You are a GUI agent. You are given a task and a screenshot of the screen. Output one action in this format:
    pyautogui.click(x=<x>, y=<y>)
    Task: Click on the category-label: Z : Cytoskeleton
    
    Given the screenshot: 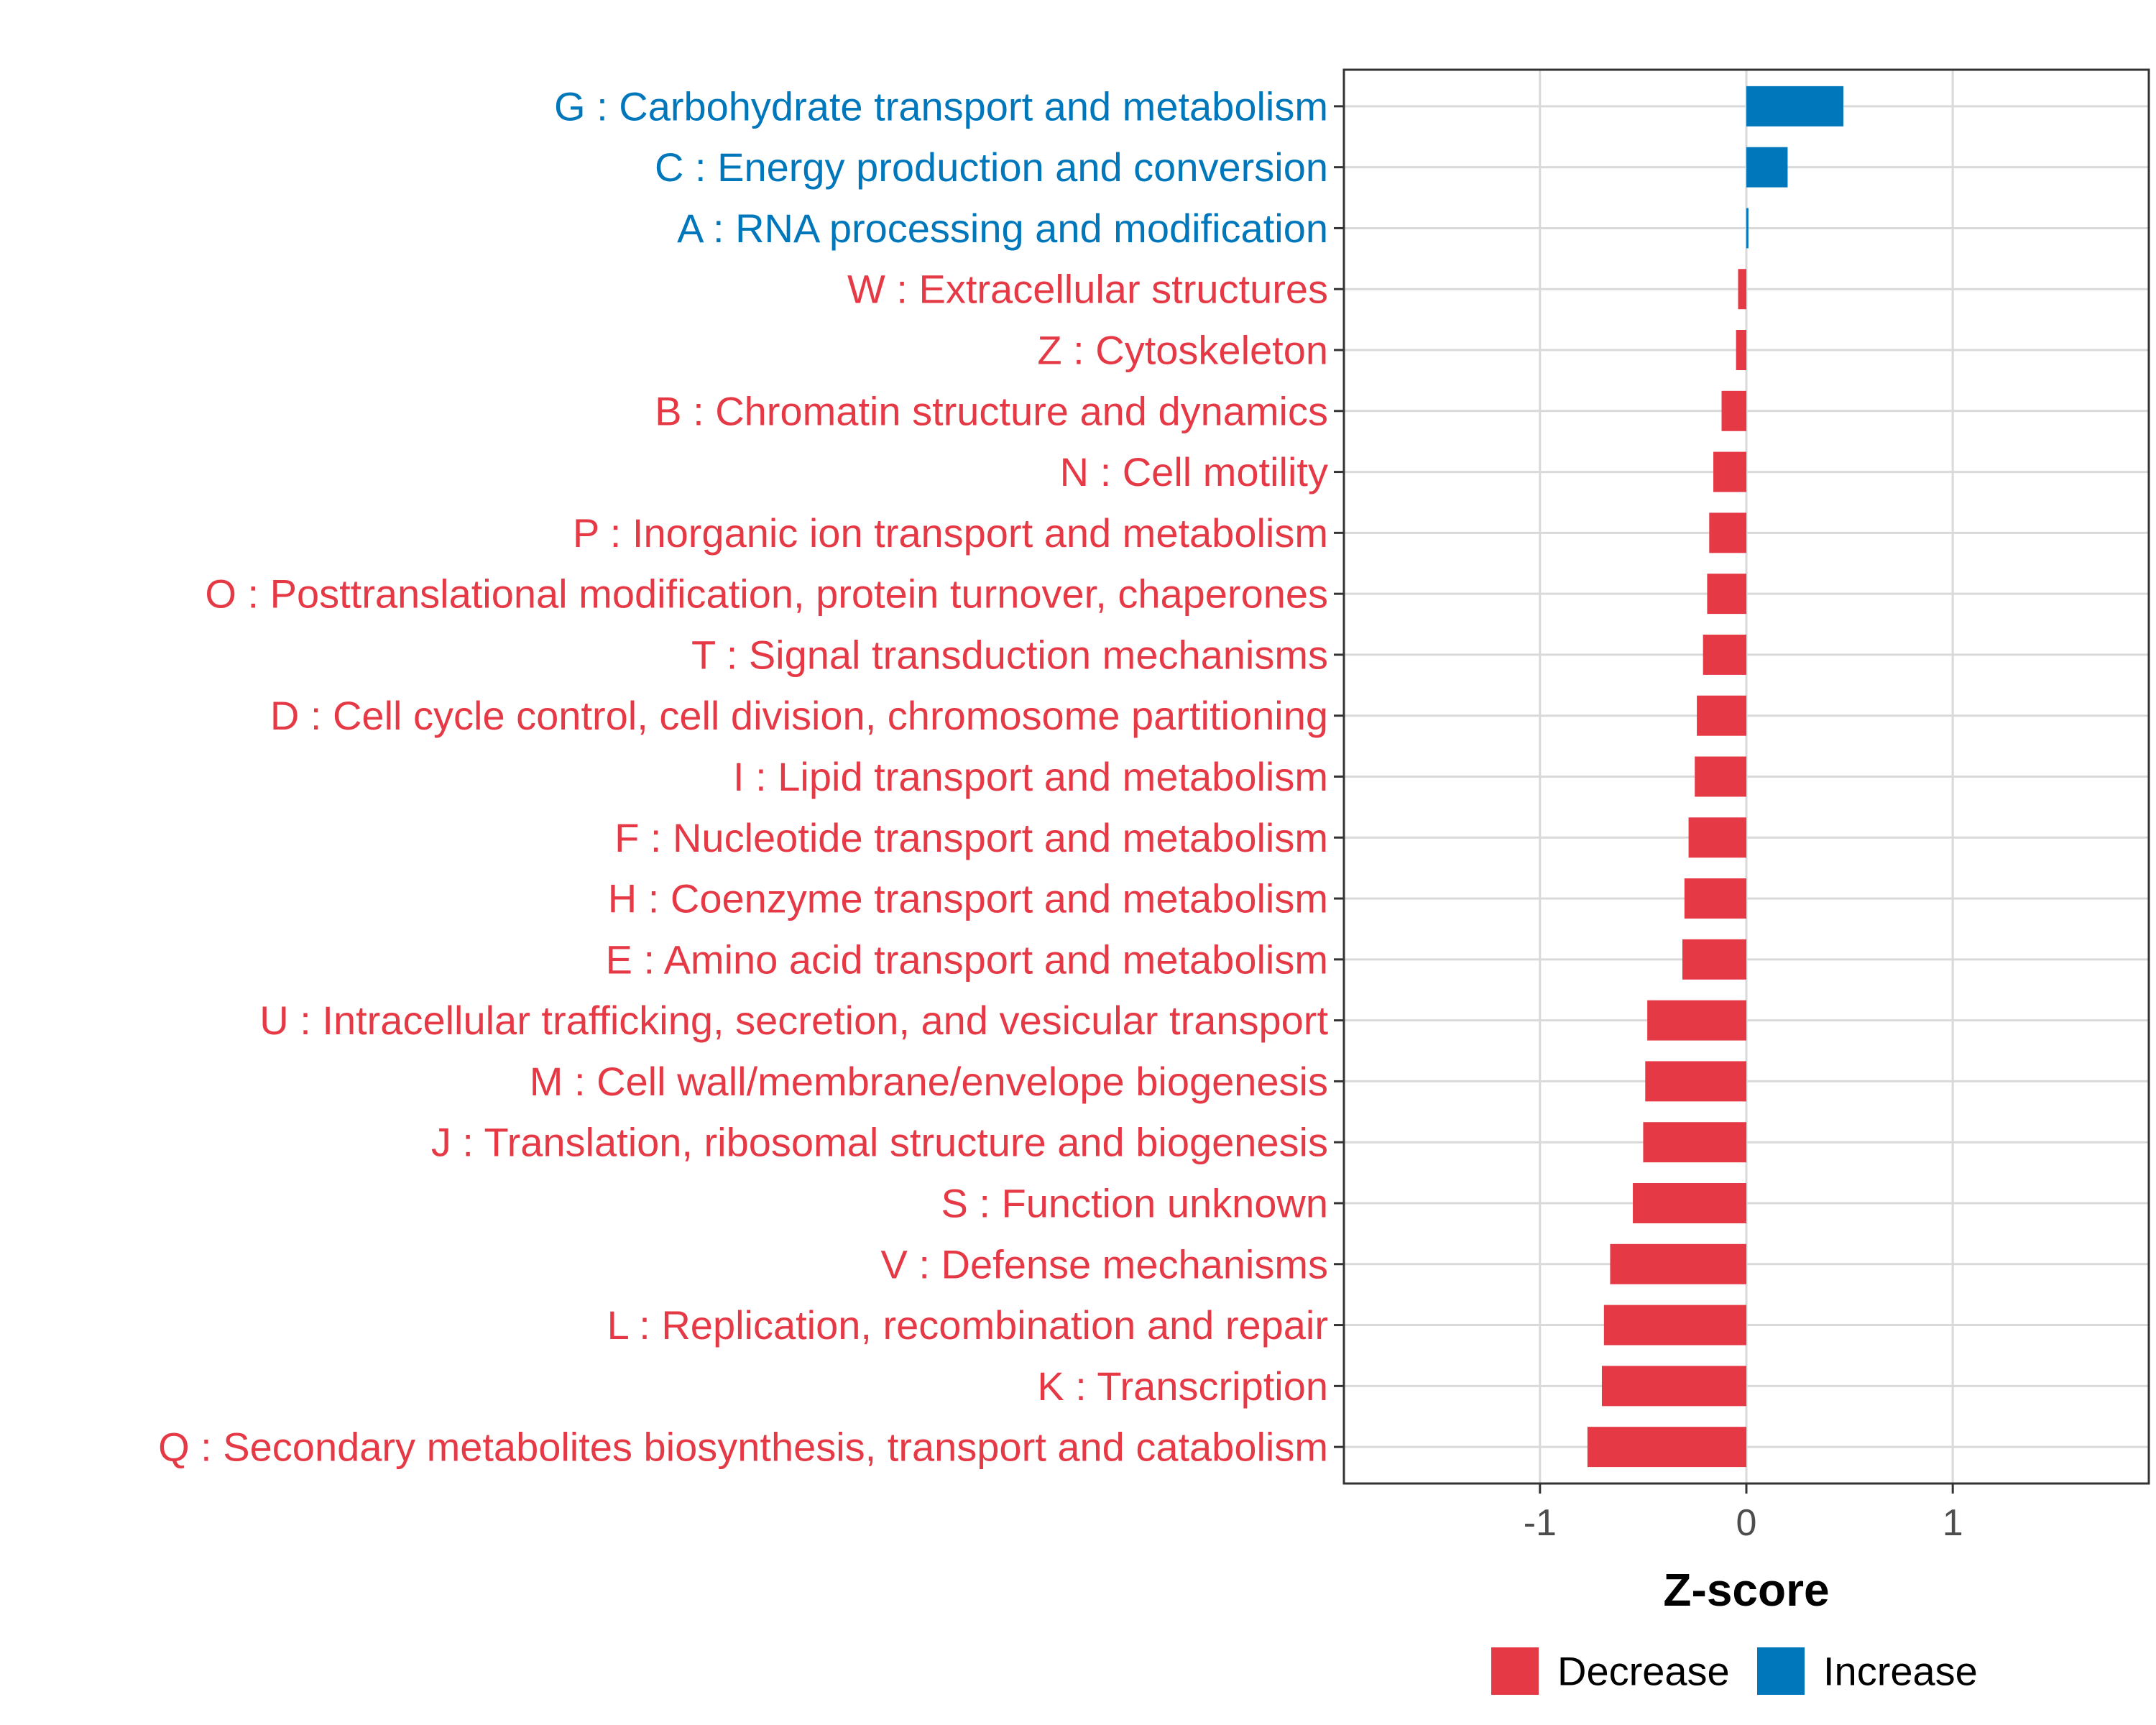 What is the action you would take?
    pyautogui.click(x=1182, y=350)
    